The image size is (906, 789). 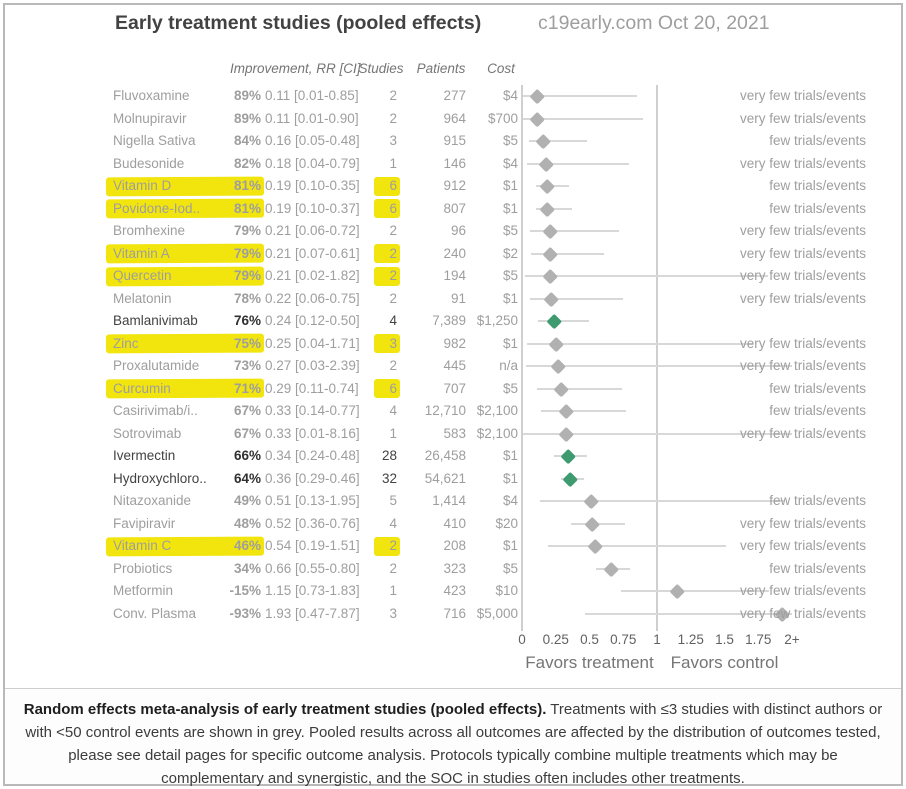 What do you see at coordinates (497, 613) in the screenshot?
I see `cost-value: $5,000` at bounding box center [497, 613].